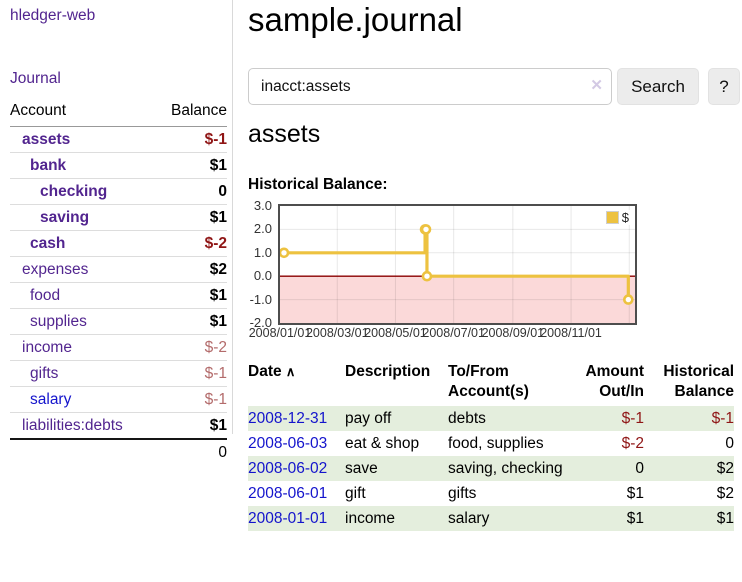  What do you see at coordinates (337, 333) in the screenshot?
I see `x-tick-label: 2008/03/01` at bounding box center [337, 333].